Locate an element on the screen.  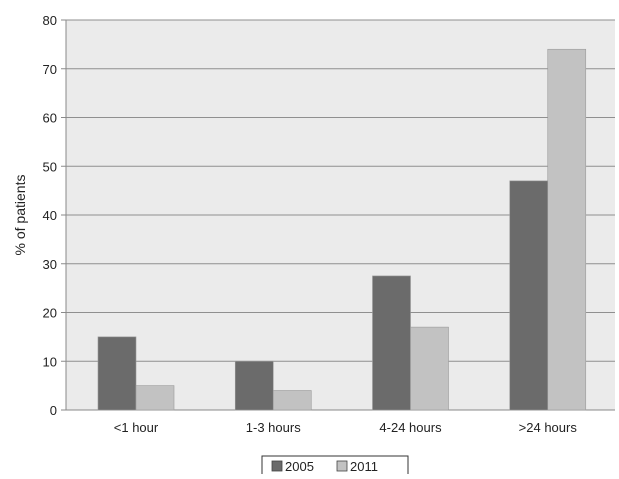
x-tick-label: <1 hour is located at coordinates (136, 427).